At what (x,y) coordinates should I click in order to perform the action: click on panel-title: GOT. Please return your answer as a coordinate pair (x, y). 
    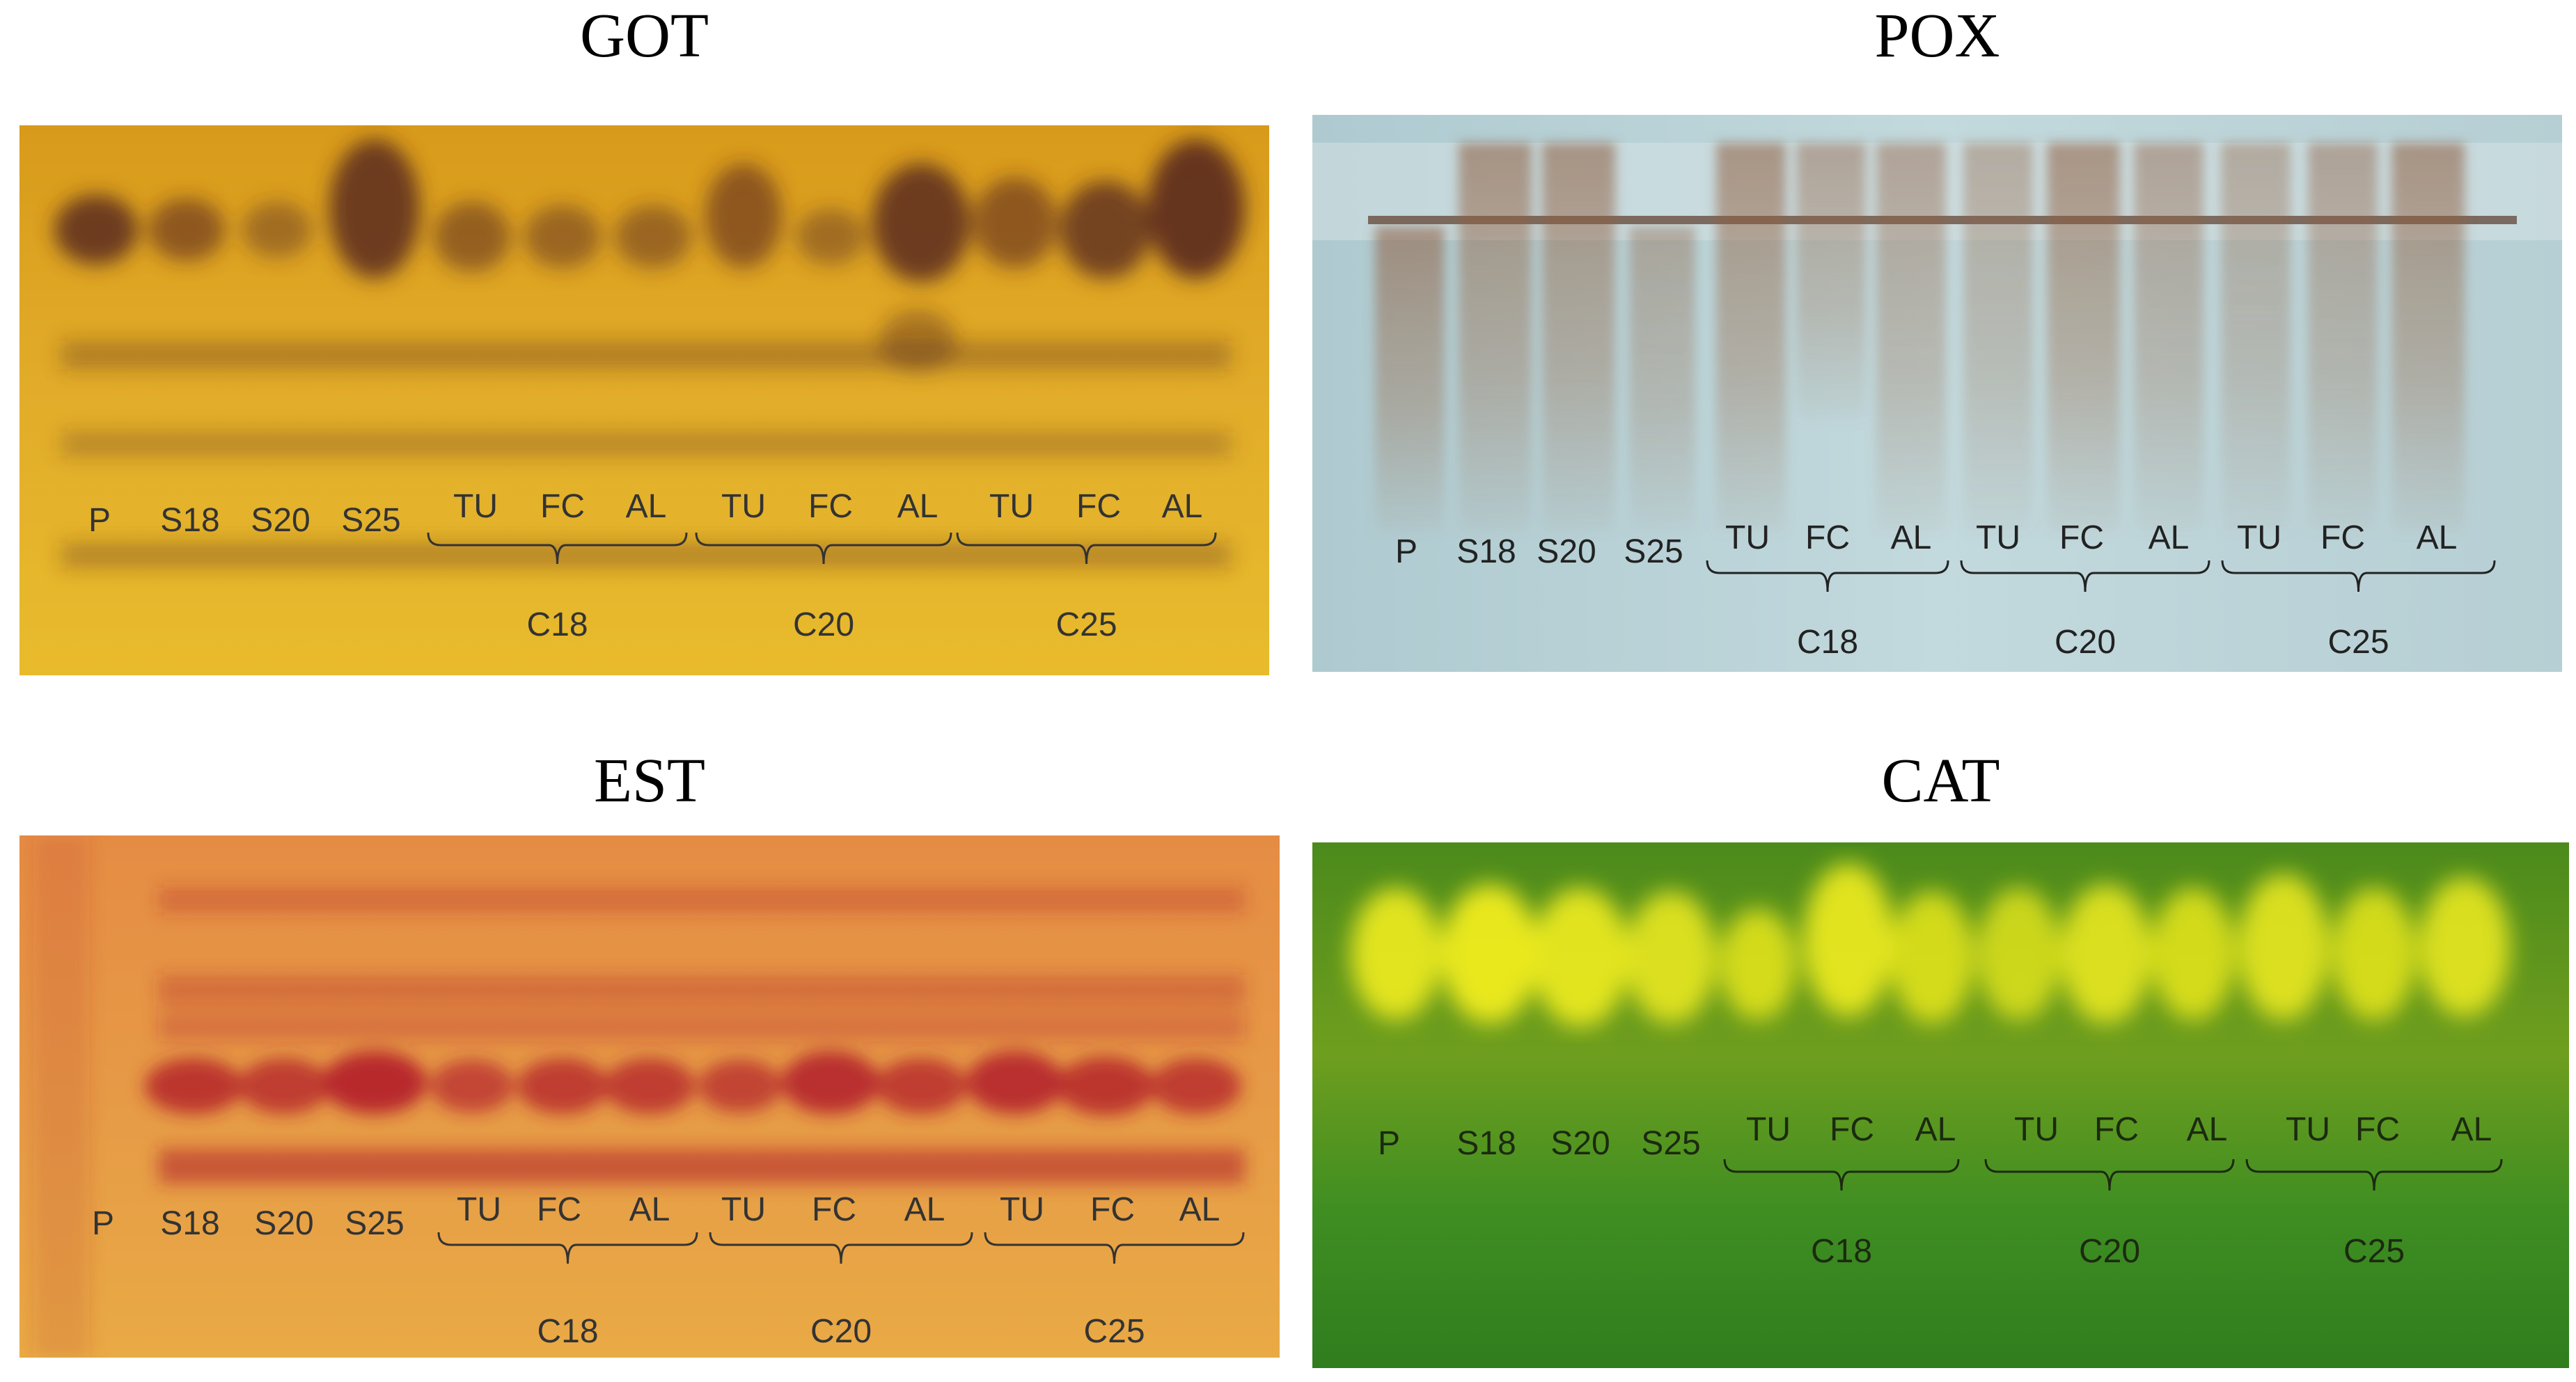
    Looking at the image, I should click on (644, 35).